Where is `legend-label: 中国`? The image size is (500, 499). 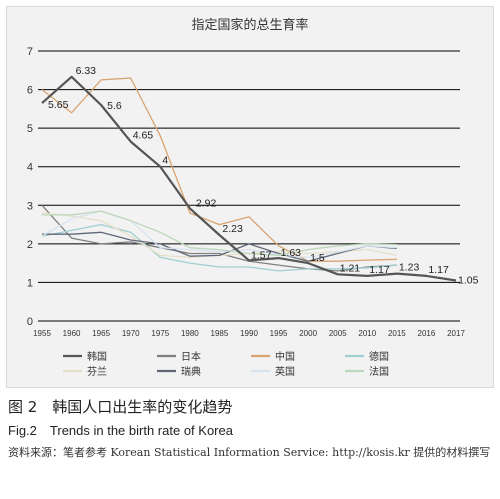
legend-label: 中国 is located at coordinates (285, 356).